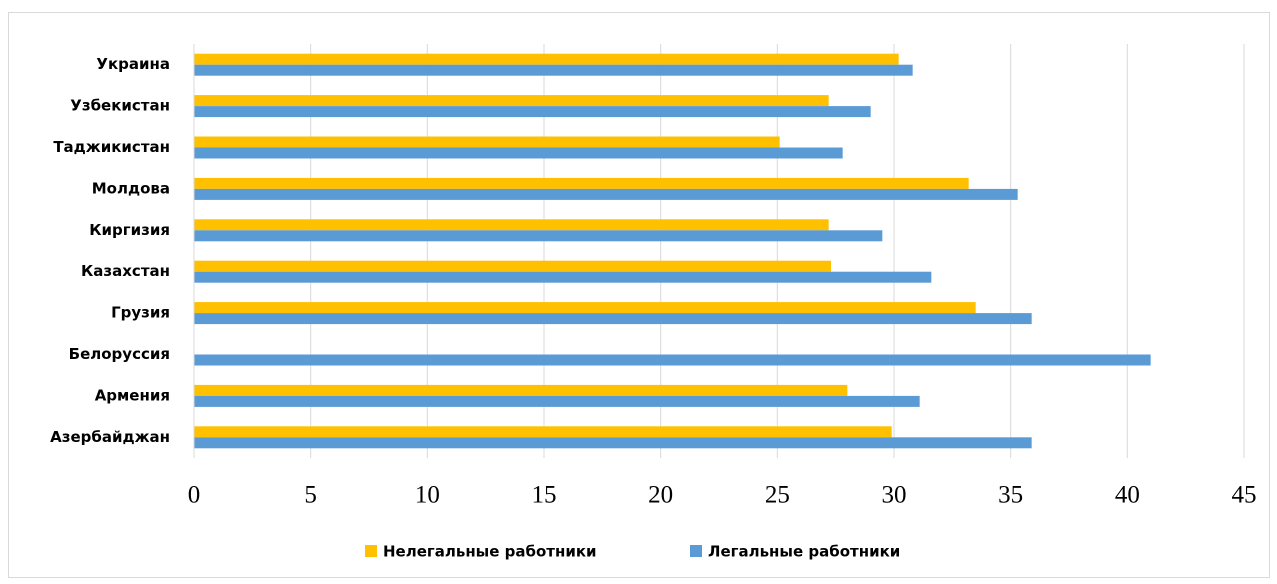 This screenshot has width=1277, height=584. I want to click on x-tick-label: 0, so click(194, 495).